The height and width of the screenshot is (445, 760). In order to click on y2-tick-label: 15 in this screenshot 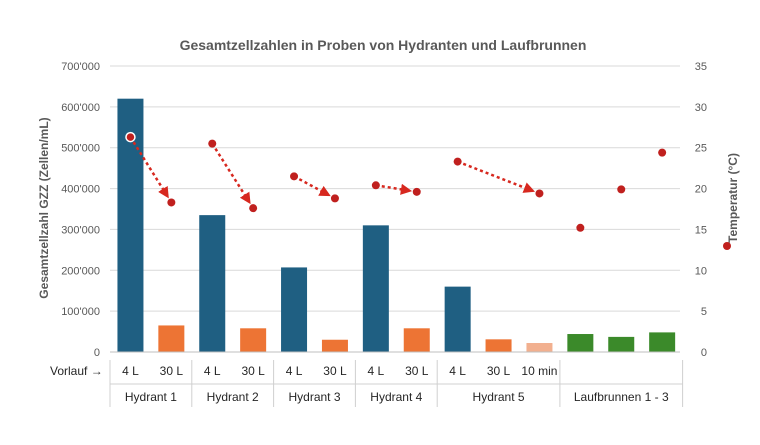, I will do `click(701, 230)`.